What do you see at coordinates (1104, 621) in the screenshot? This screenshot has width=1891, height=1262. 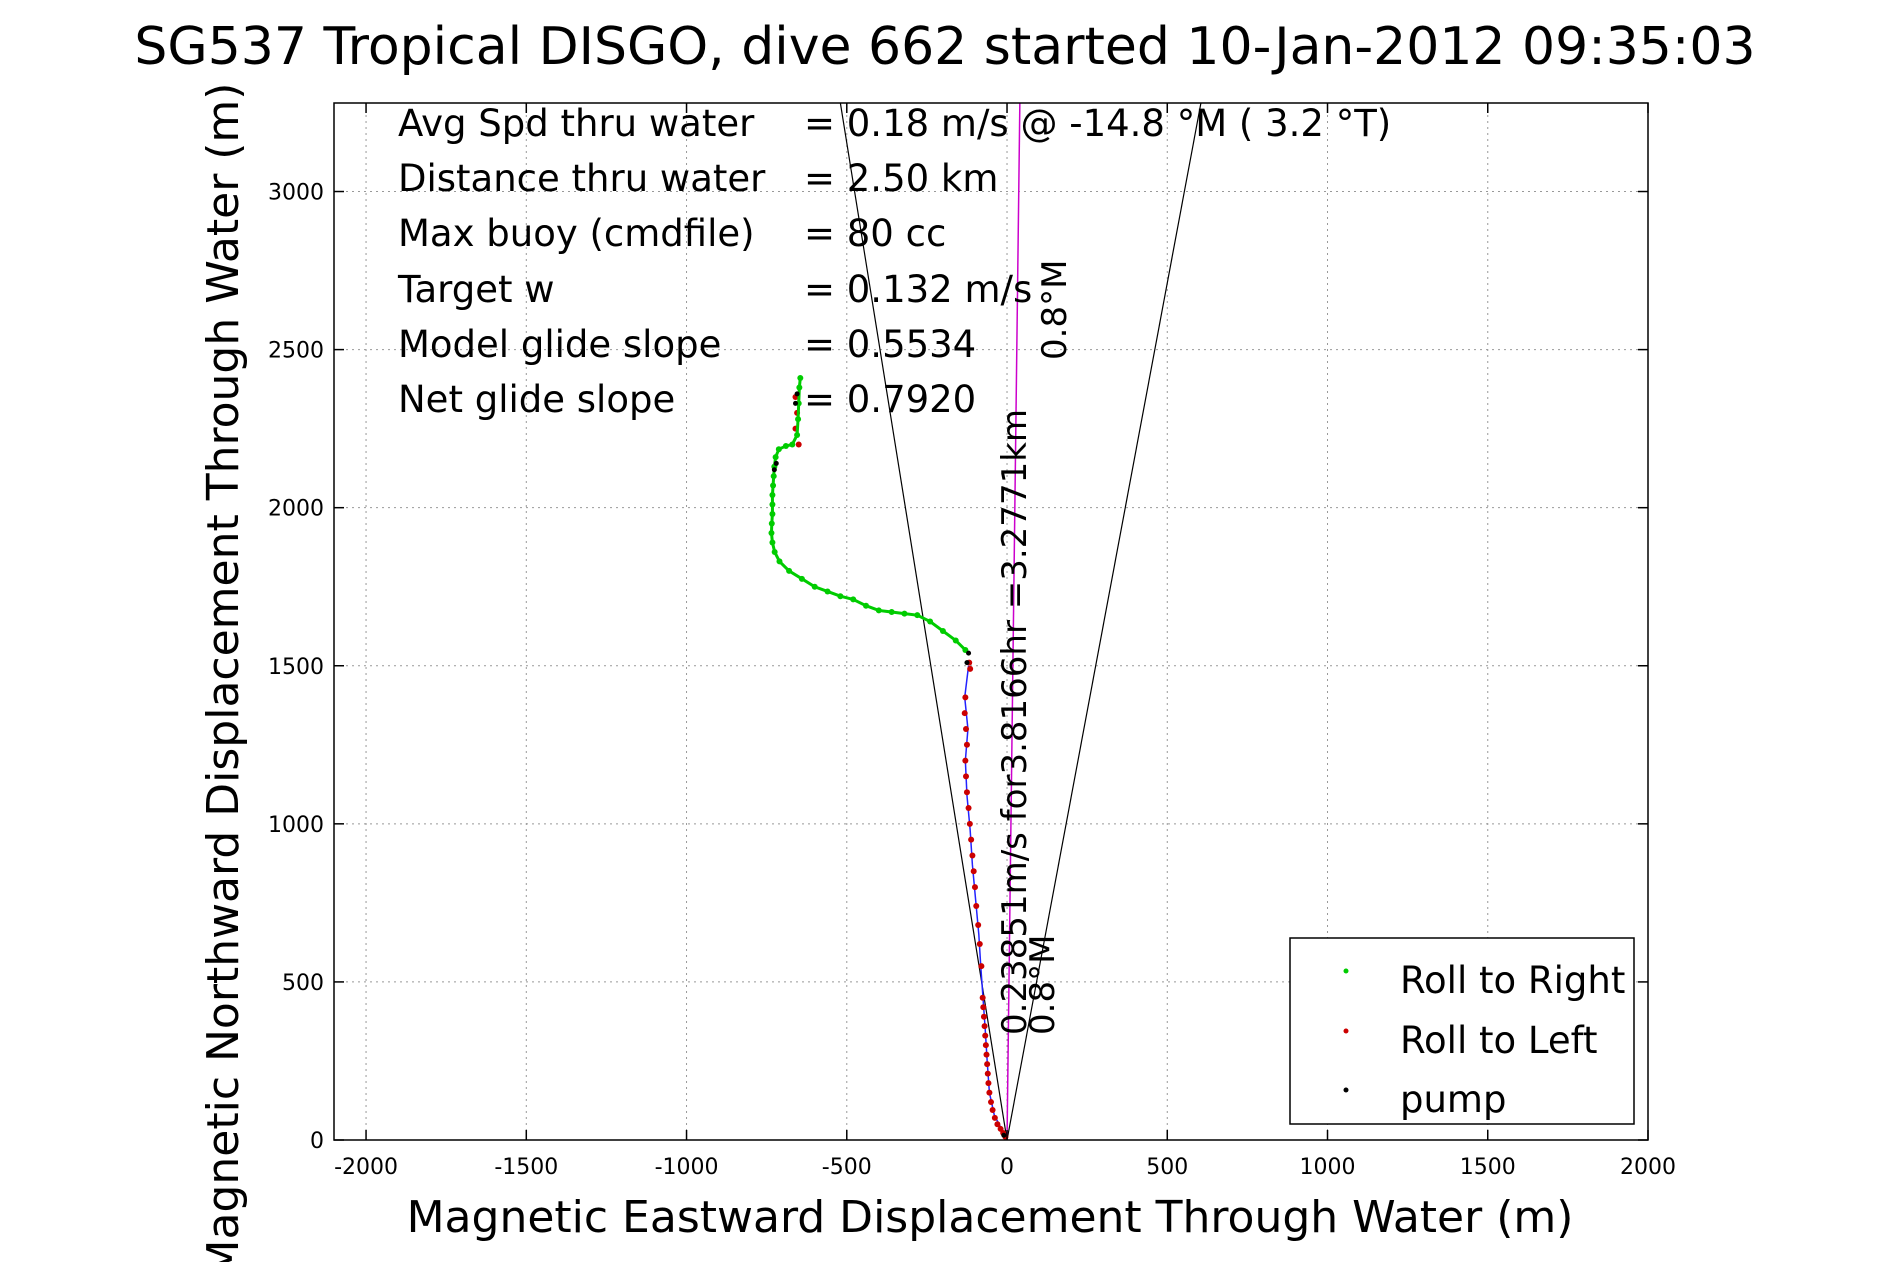 I see `cone-line` at bounding box center [1104, 621].